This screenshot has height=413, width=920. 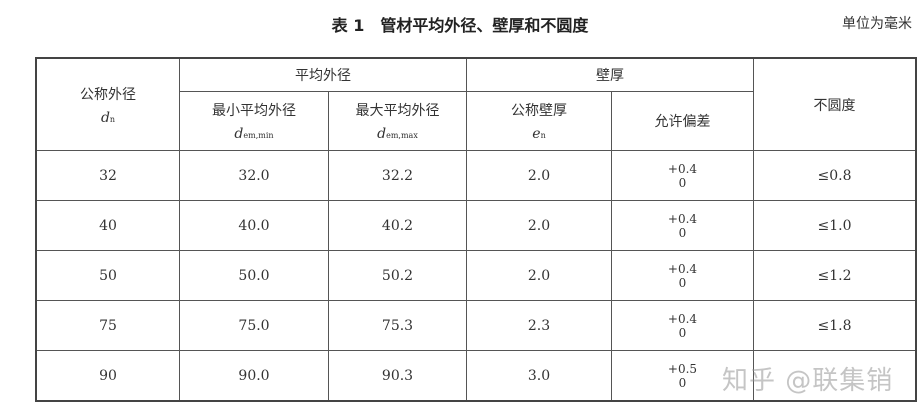 I want to click on cell-max: 90.3, so click(x=397, y=376).